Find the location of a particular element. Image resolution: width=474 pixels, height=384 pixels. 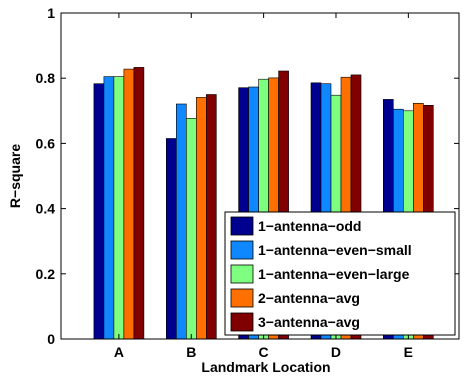

x-tick-label: E is located at coordinates (408, 352).